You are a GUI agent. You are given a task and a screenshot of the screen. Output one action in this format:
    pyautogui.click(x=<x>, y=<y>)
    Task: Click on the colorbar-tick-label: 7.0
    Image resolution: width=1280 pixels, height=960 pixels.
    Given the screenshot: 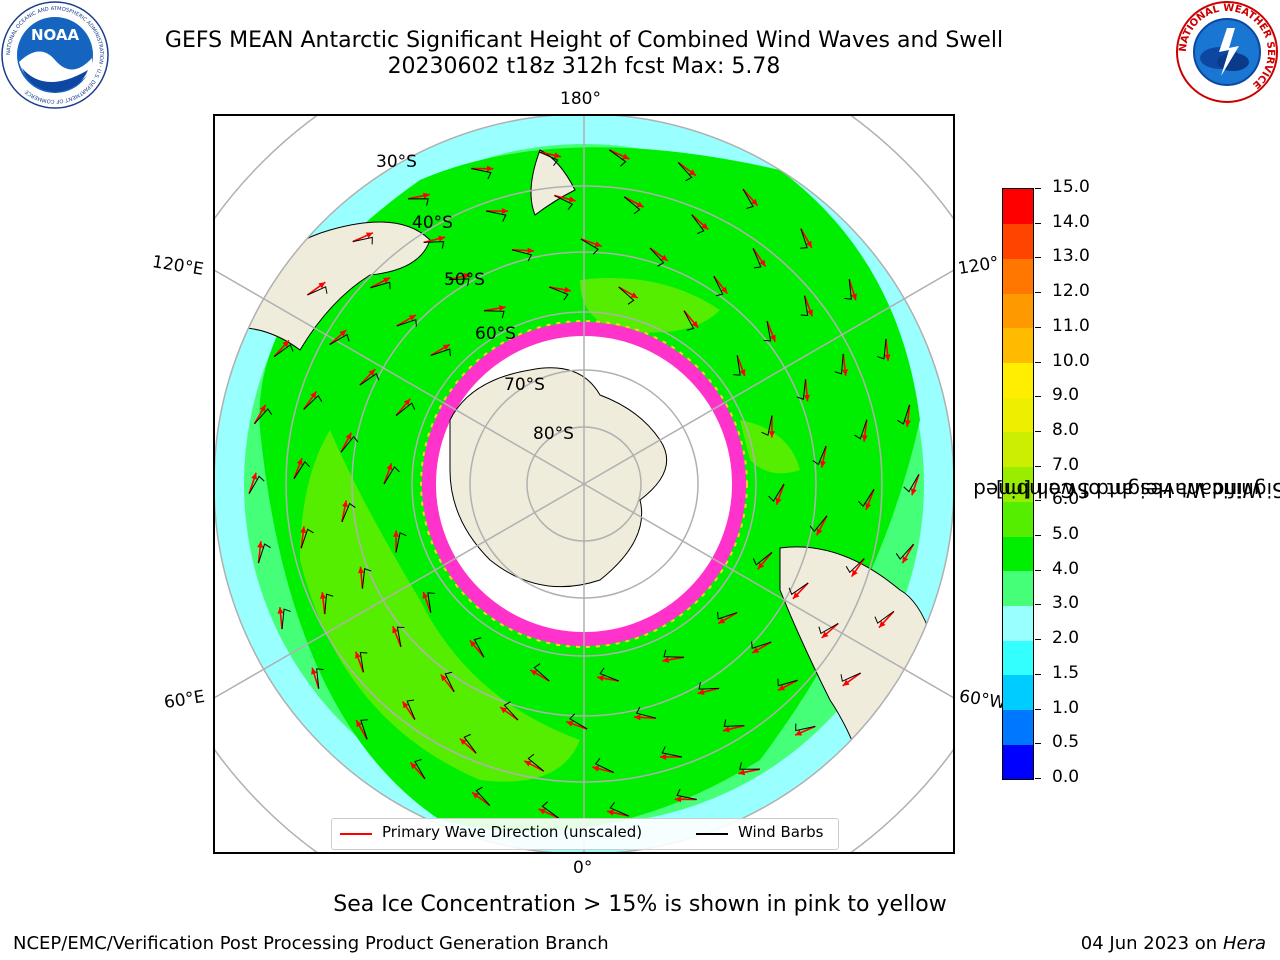 What is the action you would take?
    pyautogui.click(x=1066, y=464)
    